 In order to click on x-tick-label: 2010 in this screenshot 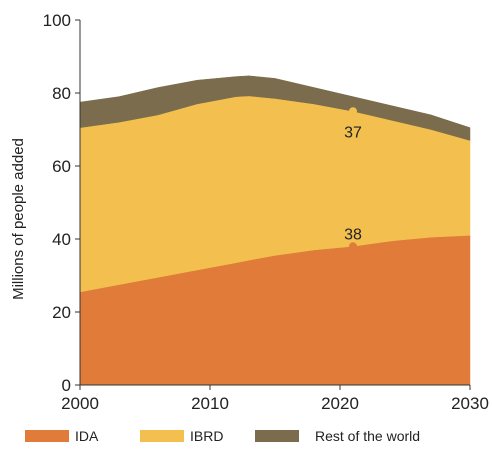, I will do `click(210, 403)`.